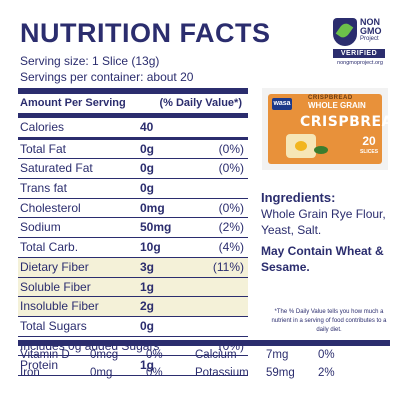  Describe the element at coordinates (107, 77) in the screenshot. I see `servings-per-container: Servings per container: about 20` at that location.